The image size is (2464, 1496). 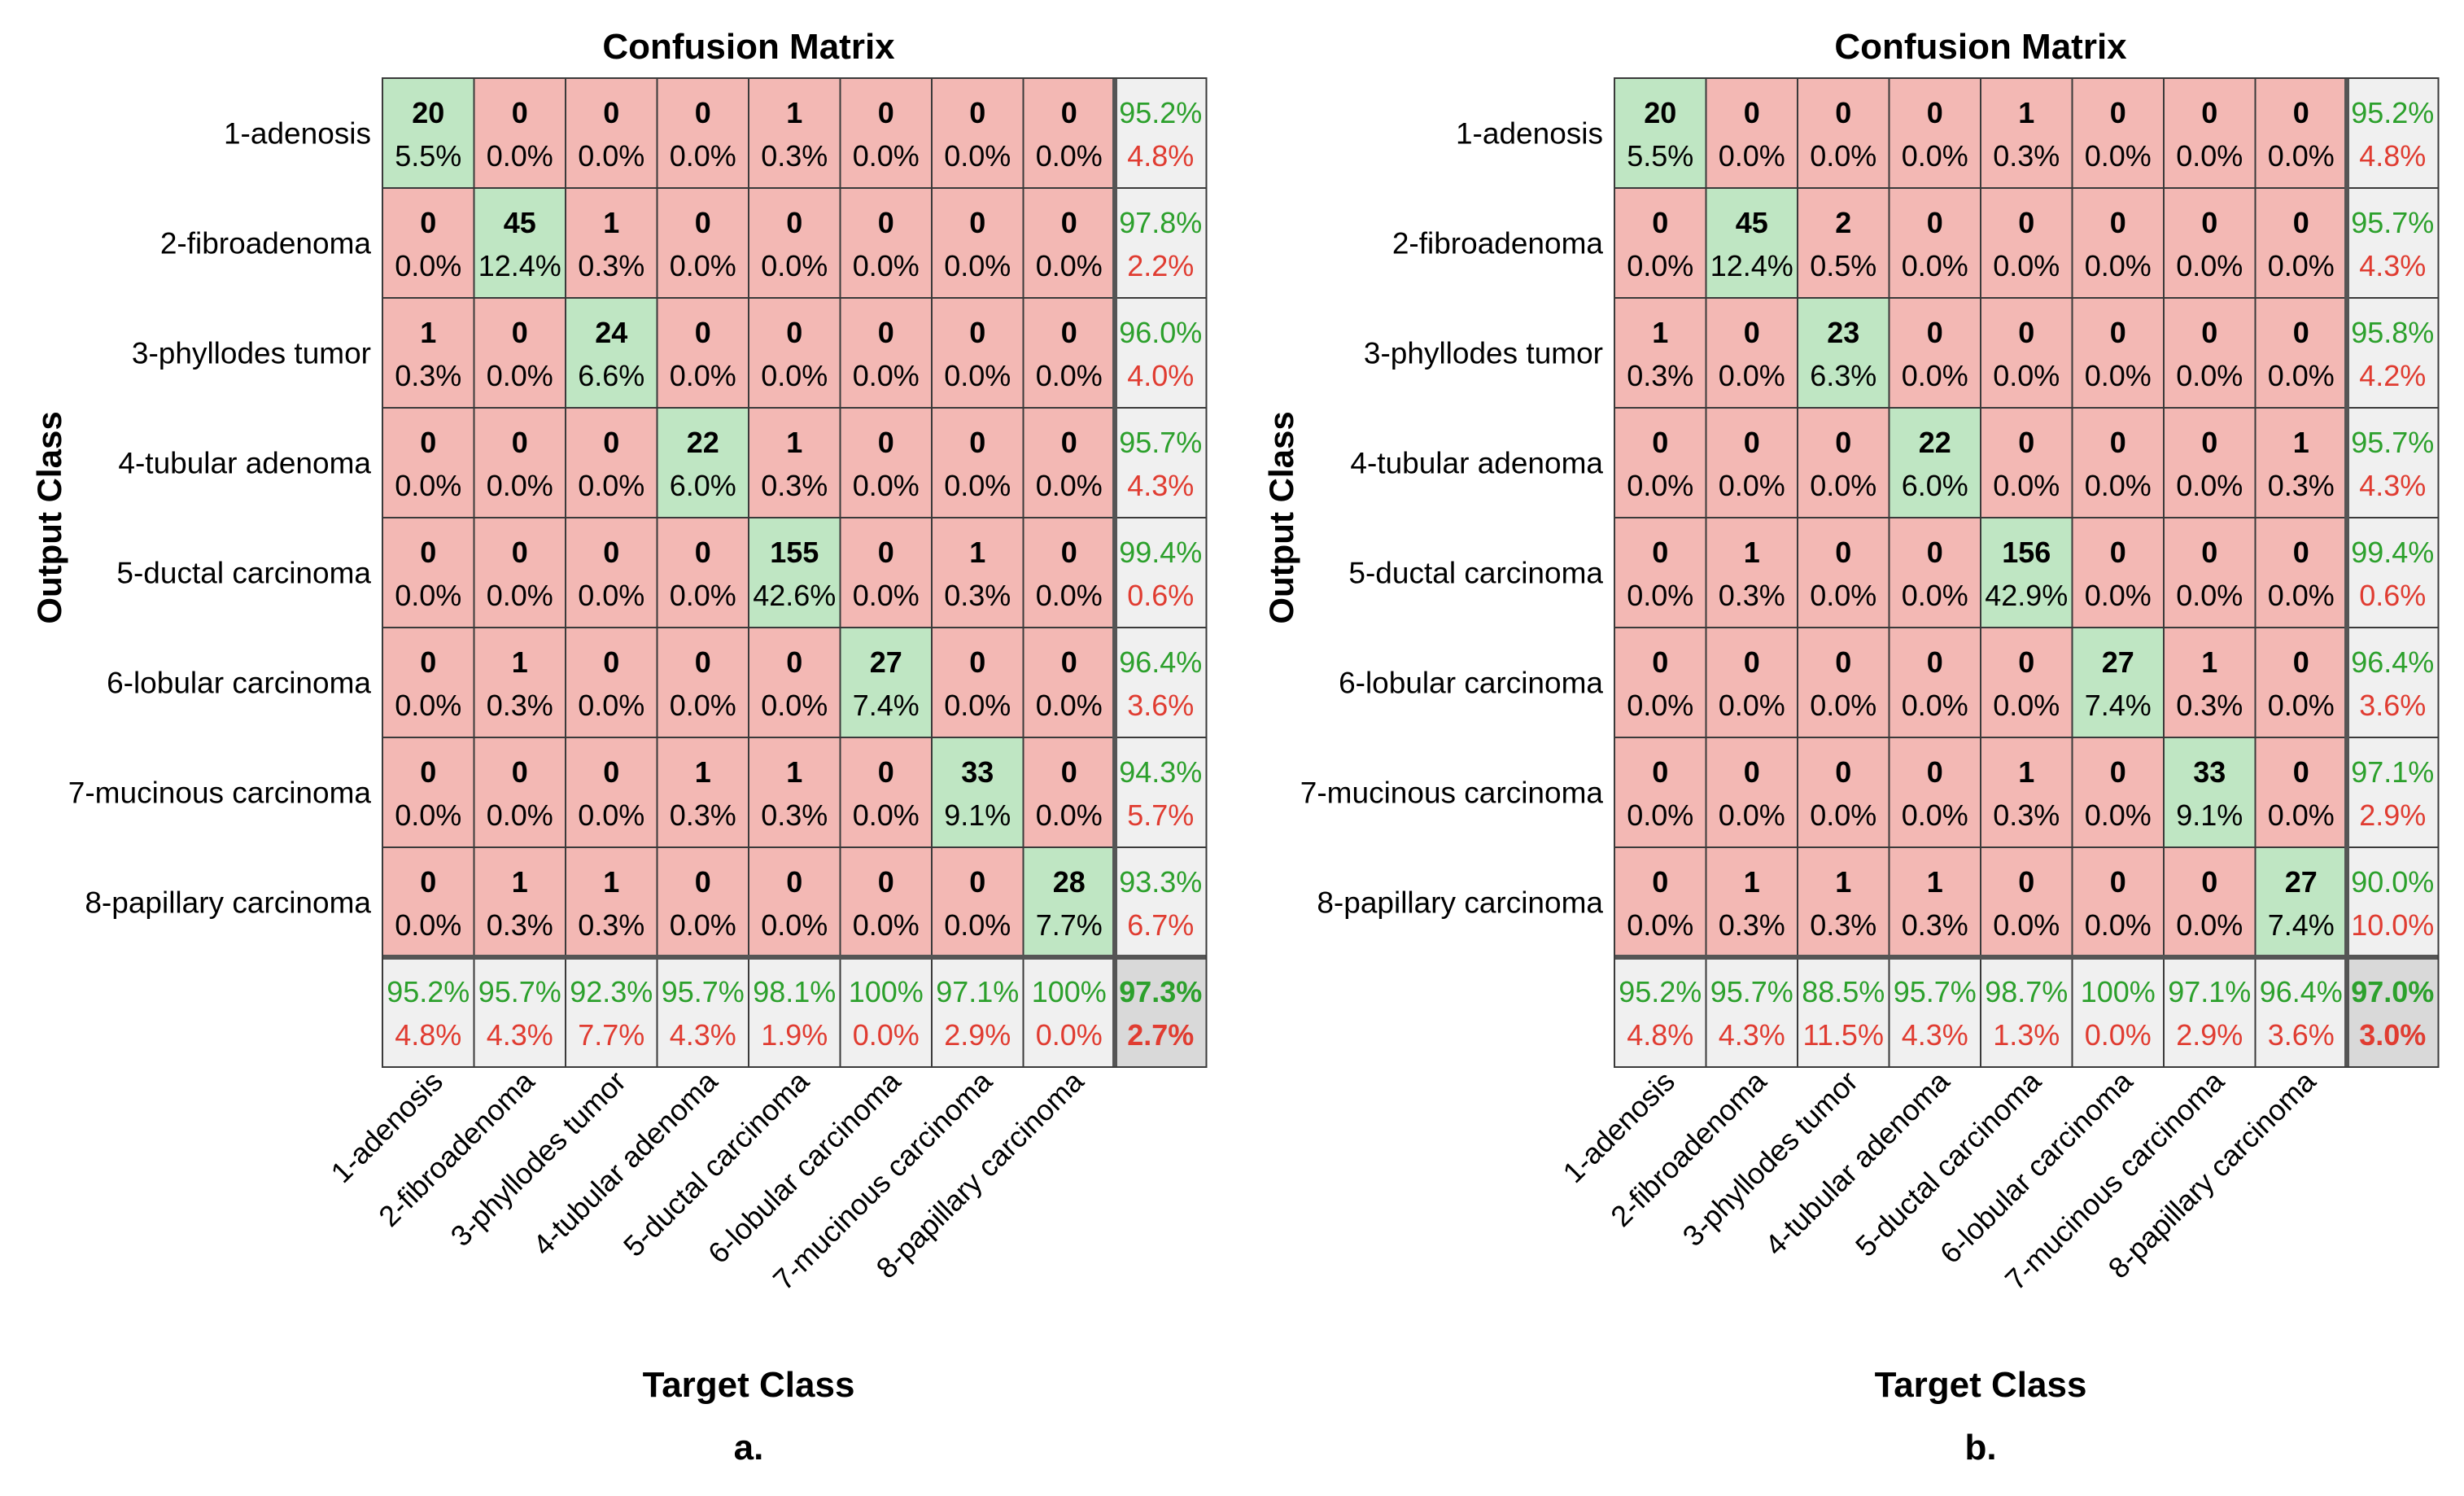 What do you see at coordinates (520, 222) in the screenshot?
I see `cell-count: 45` at bounding box center [520, 222].